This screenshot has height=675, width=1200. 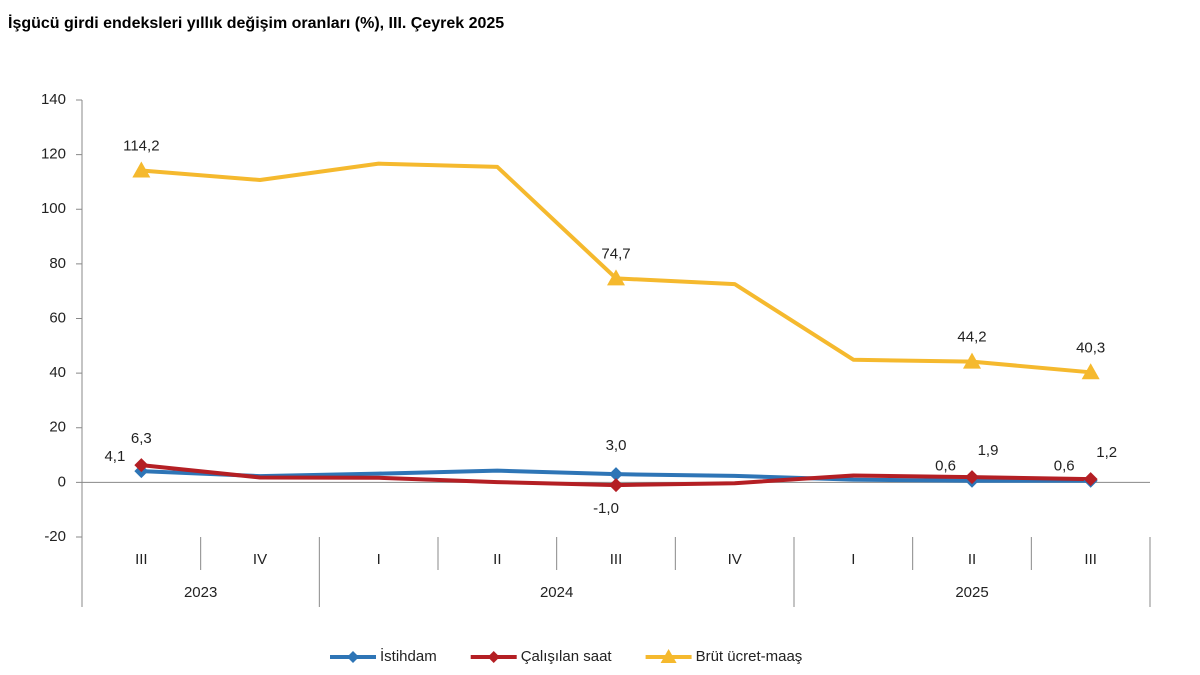 I want to click on legend-label: İstihdam, so click(x=408, y=656).